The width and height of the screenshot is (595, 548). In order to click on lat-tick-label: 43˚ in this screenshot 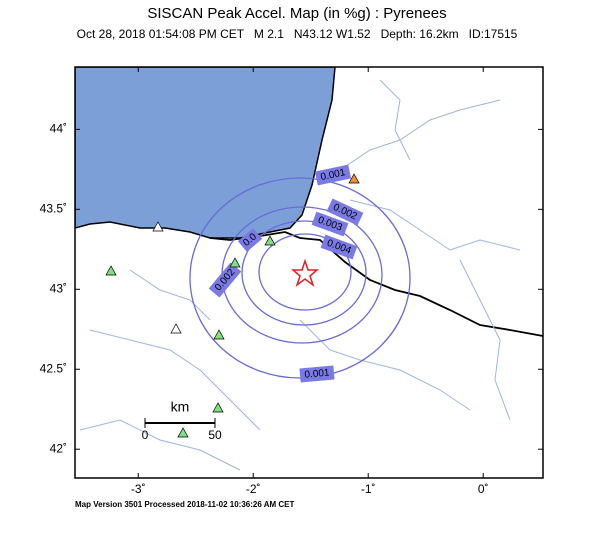, I will do `click(58, 288)`.